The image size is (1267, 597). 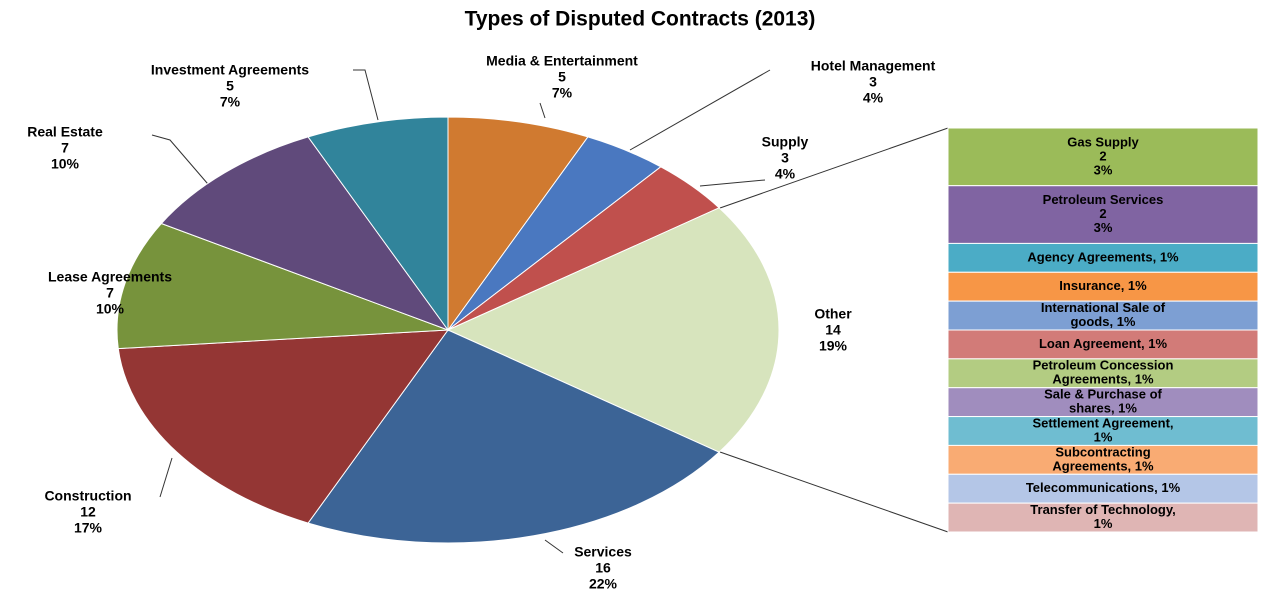 What do you see at coordinates (87, 496) in the screenshot?
I see `slice-label: Construction` at bounding box center [87, 496].